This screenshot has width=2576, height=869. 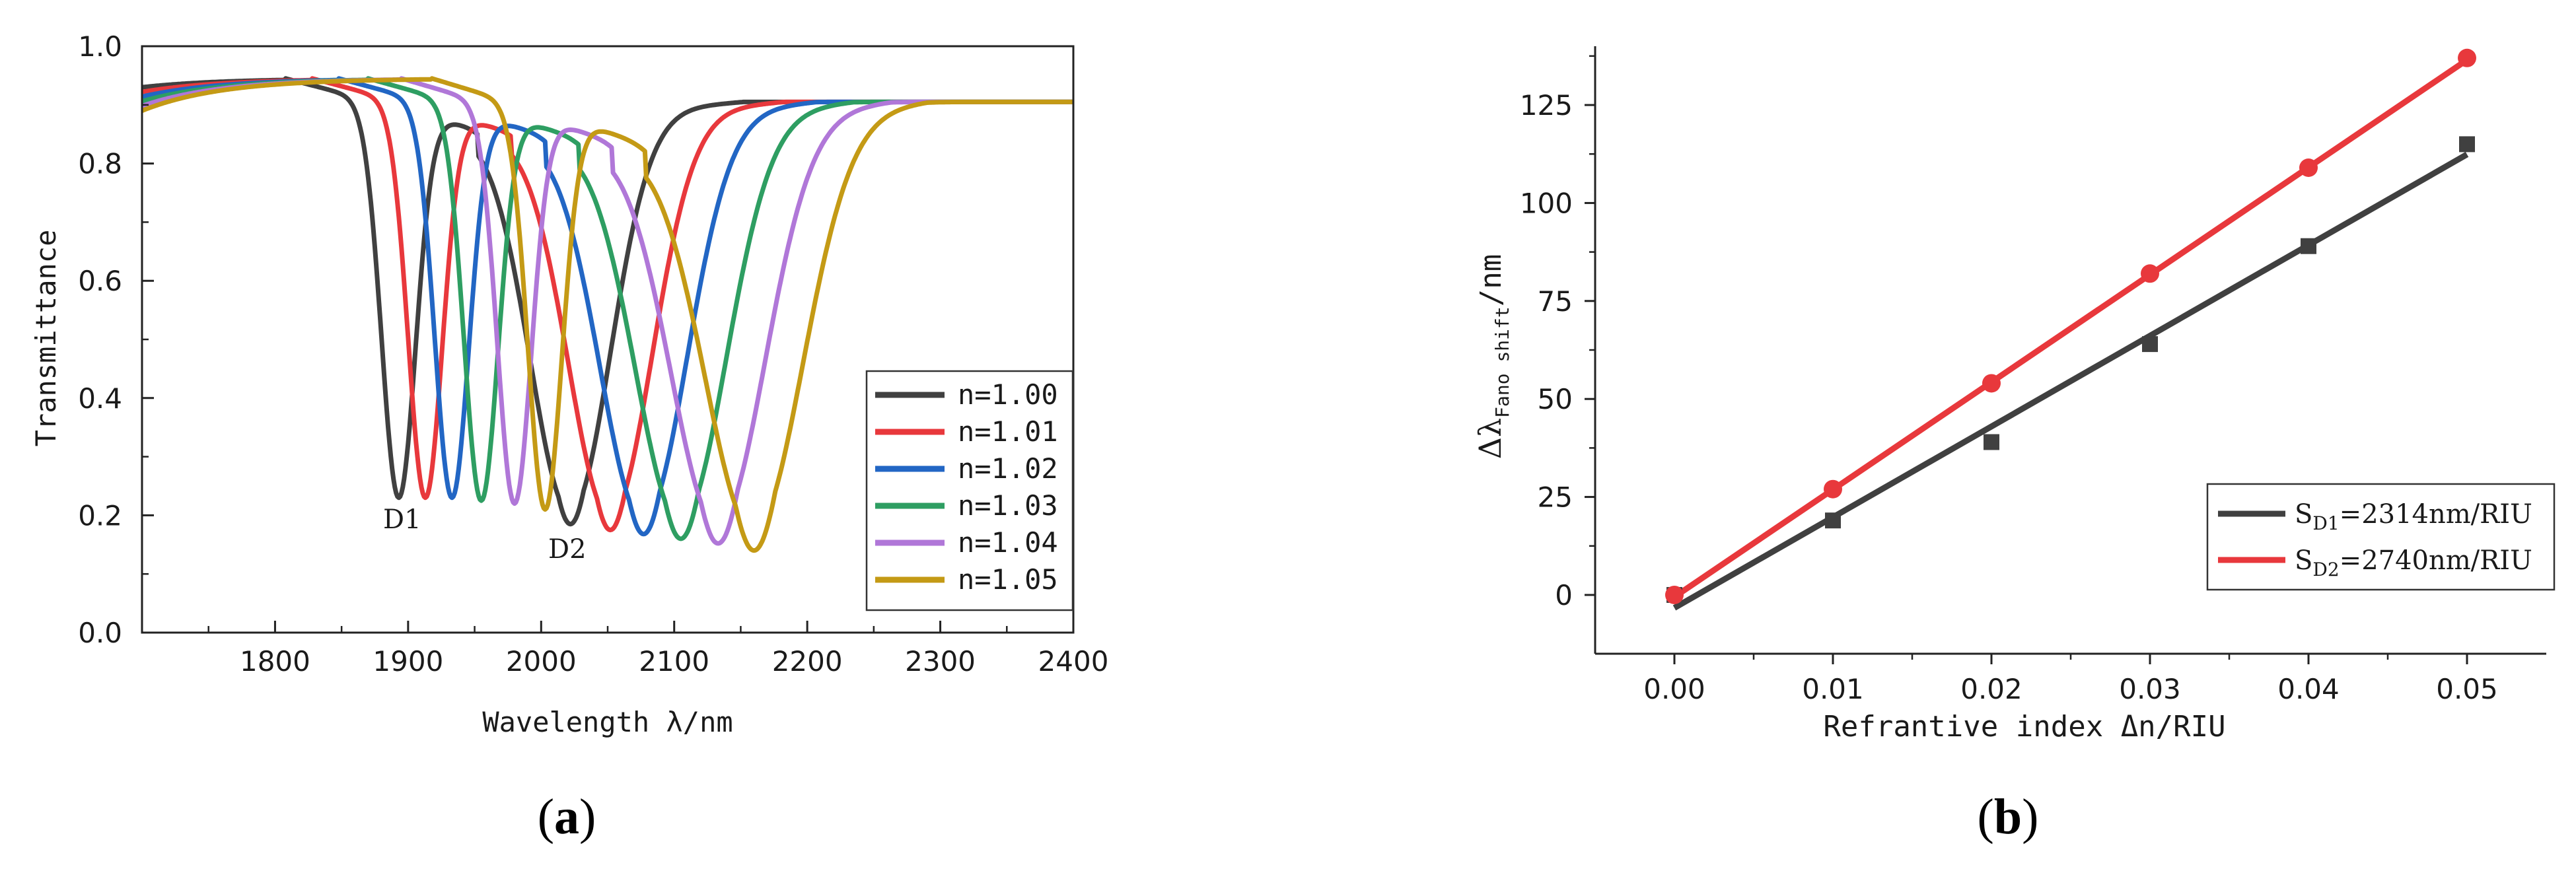 What do you see at coordinates (1490, 438) in the screenshot?
I see `b-ylabel-main: Δλ` at bounding box center [1490, 438].